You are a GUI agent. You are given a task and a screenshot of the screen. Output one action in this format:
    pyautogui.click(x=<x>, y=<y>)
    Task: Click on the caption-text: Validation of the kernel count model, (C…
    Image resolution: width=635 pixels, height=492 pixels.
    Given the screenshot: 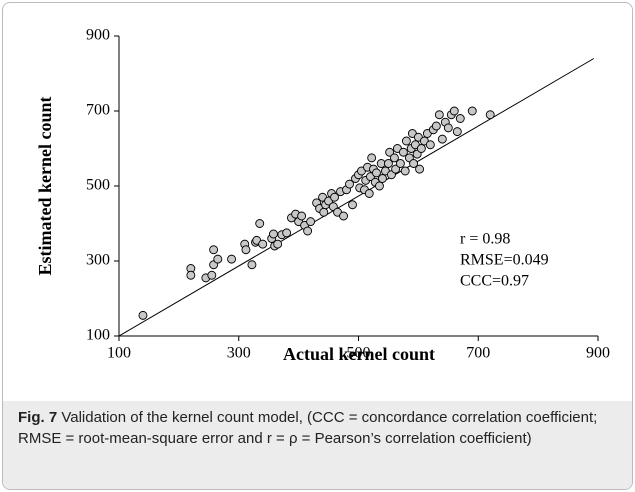 What is the action you would take?
    pyautogui.click(x=308, y=428)
    